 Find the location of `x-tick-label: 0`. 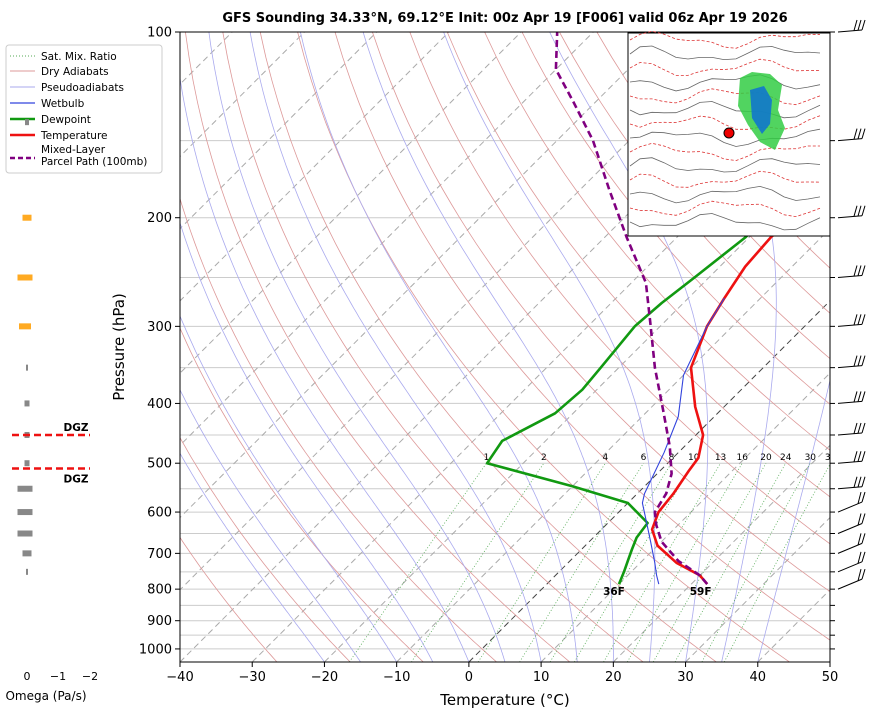

x-tick-label: 0 is located at coordinates (469, 677).